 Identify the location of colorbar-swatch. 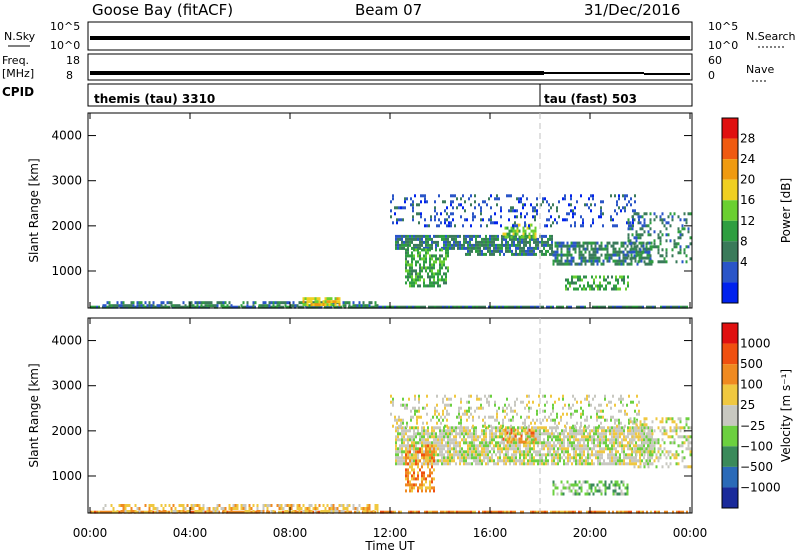
(730, 415).